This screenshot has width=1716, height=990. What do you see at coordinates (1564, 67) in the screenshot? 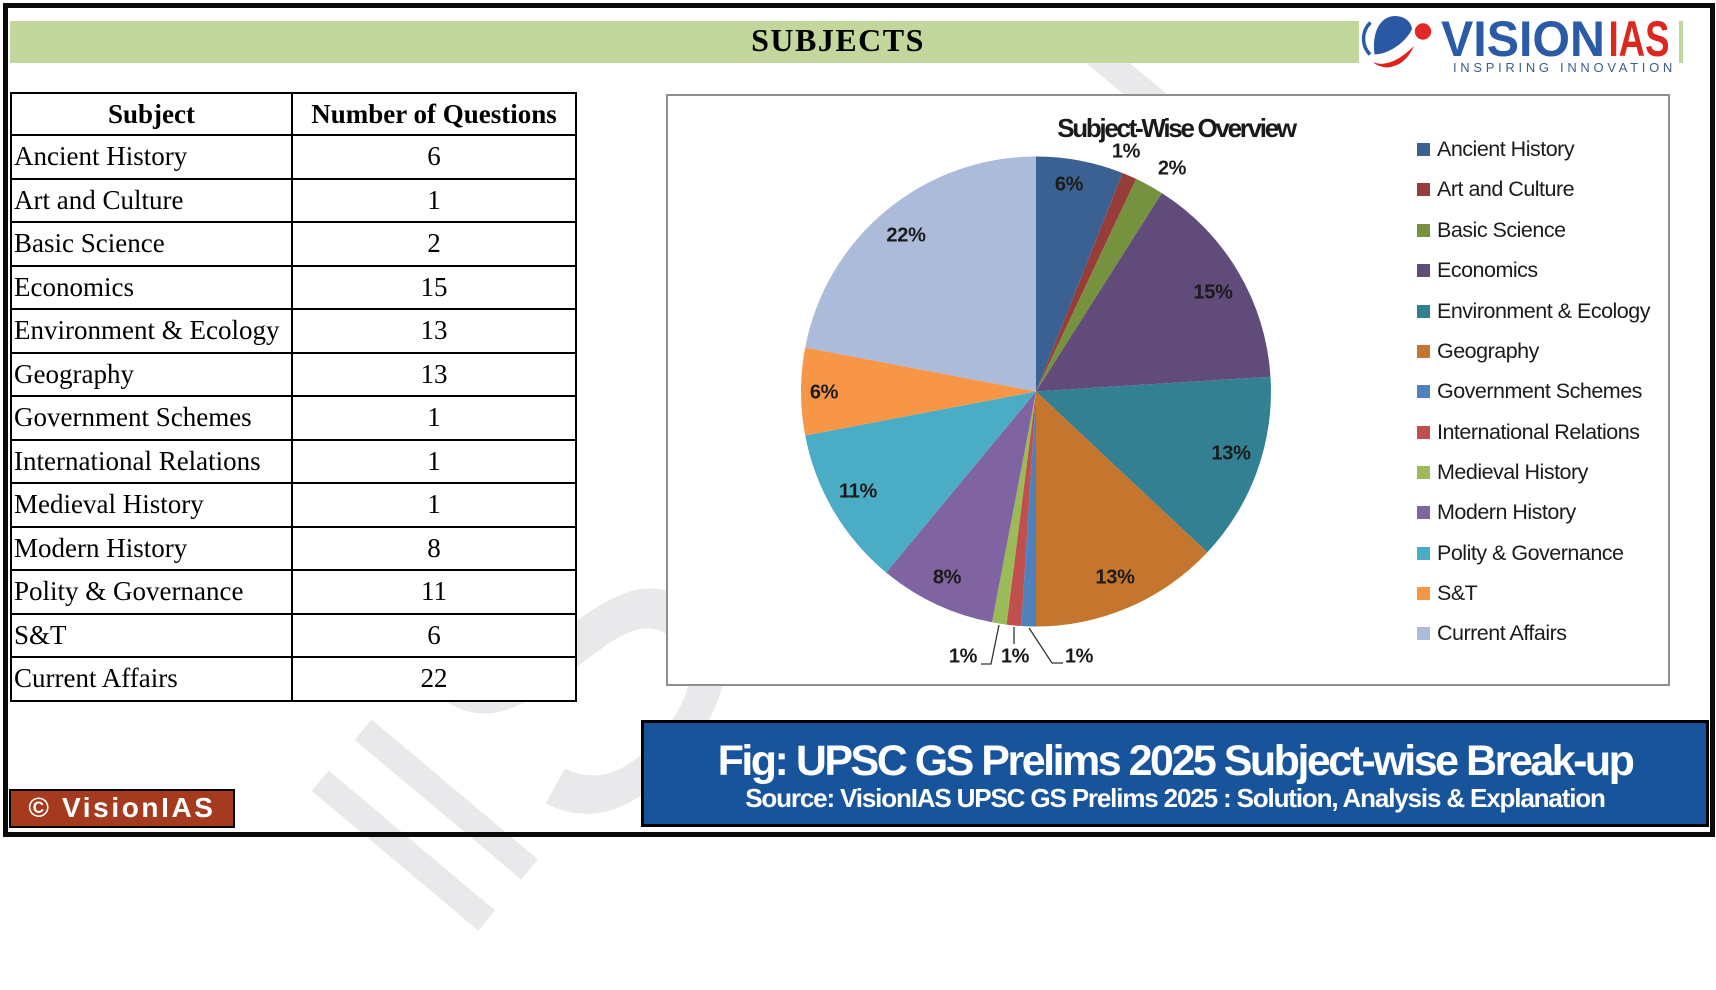
I see `svg-text: INSPIRING INNOVATION` at bounding box center [1564, 67].